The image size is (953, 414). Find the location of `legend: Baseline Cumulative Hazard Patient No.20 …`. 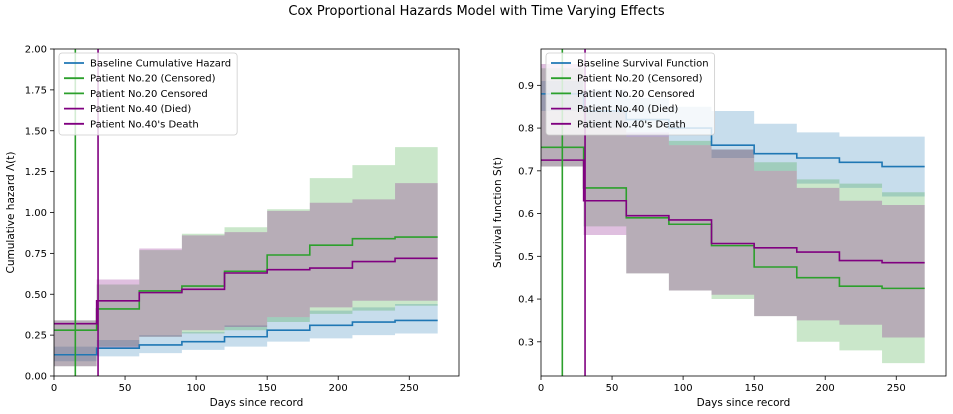

legend: Baseline Cumulative Hazard Patient No.20 … is located at coordinates (148, 94).